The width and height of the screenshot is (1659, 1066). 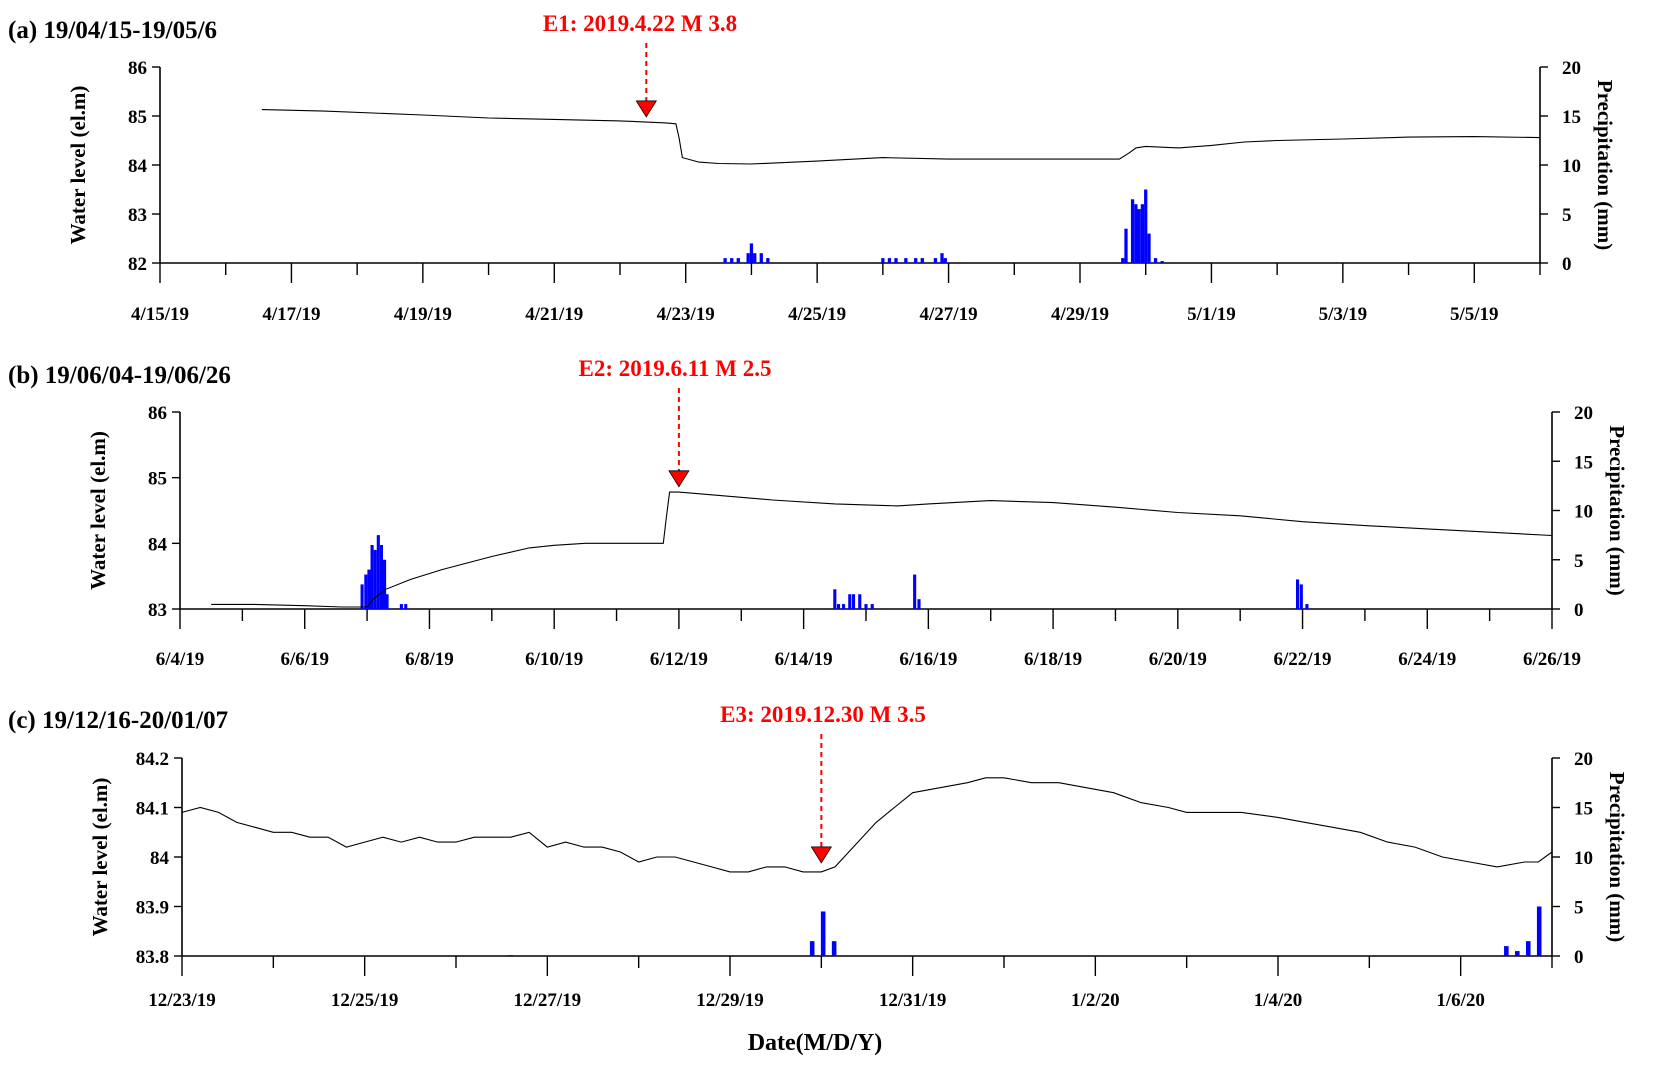 I want to click on x-tick-label: 4/21/19, so click(x=554, y=314).